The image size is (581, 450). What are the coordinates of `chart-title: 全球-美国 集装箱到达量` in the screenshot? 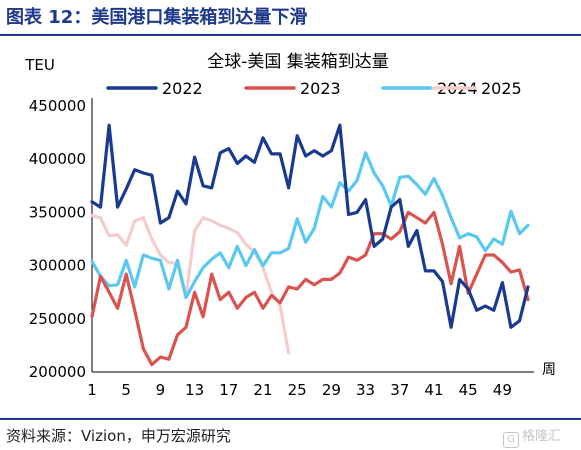 It's located at (298, 62).